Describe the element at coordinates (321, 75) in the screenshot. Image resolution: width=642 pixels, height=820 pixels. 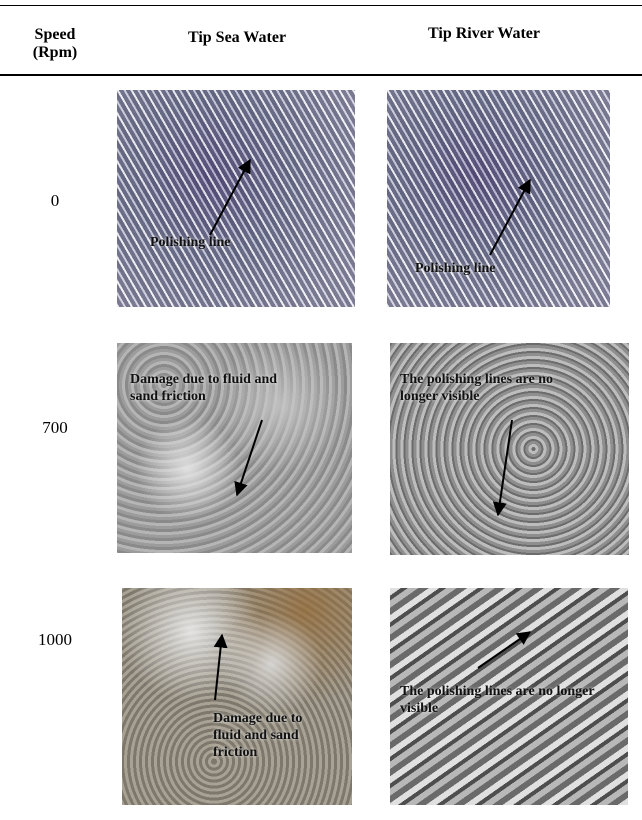
I see `header-rule` at that location.